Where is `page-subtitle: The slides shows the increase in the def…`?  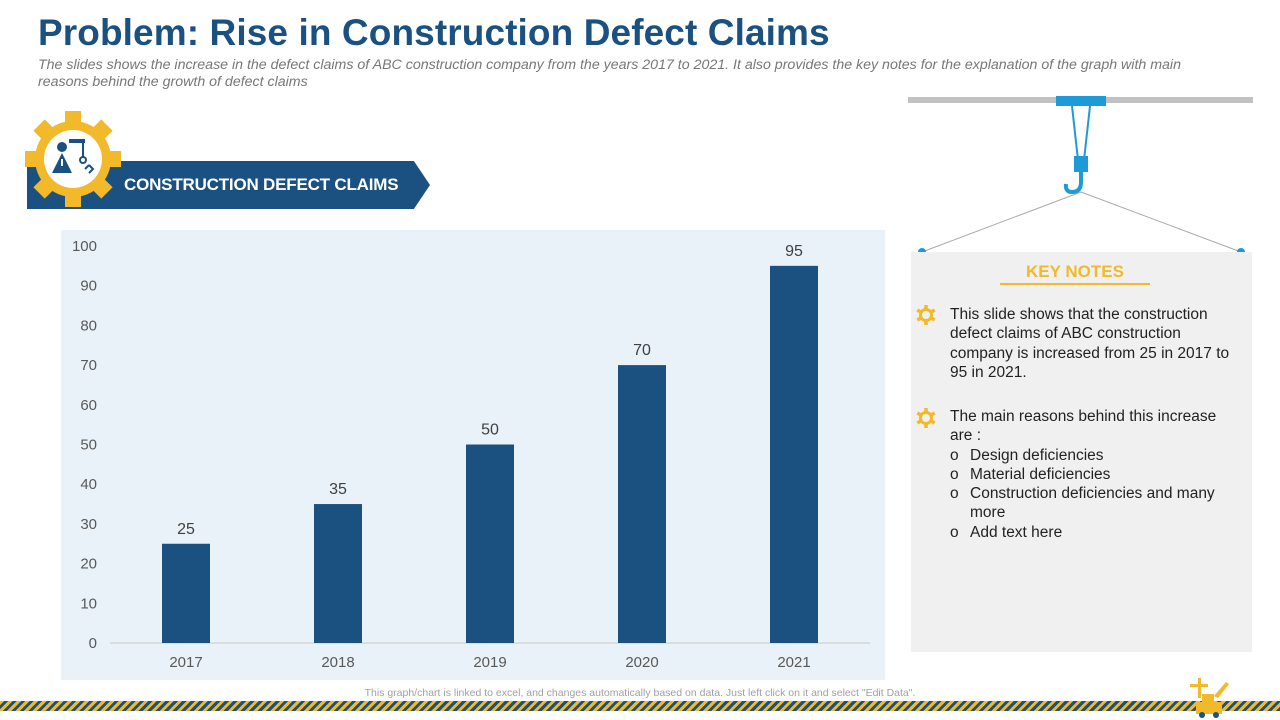 page-subtitle: The slides shows the increase in the def… is located at coordinates (609, 73).